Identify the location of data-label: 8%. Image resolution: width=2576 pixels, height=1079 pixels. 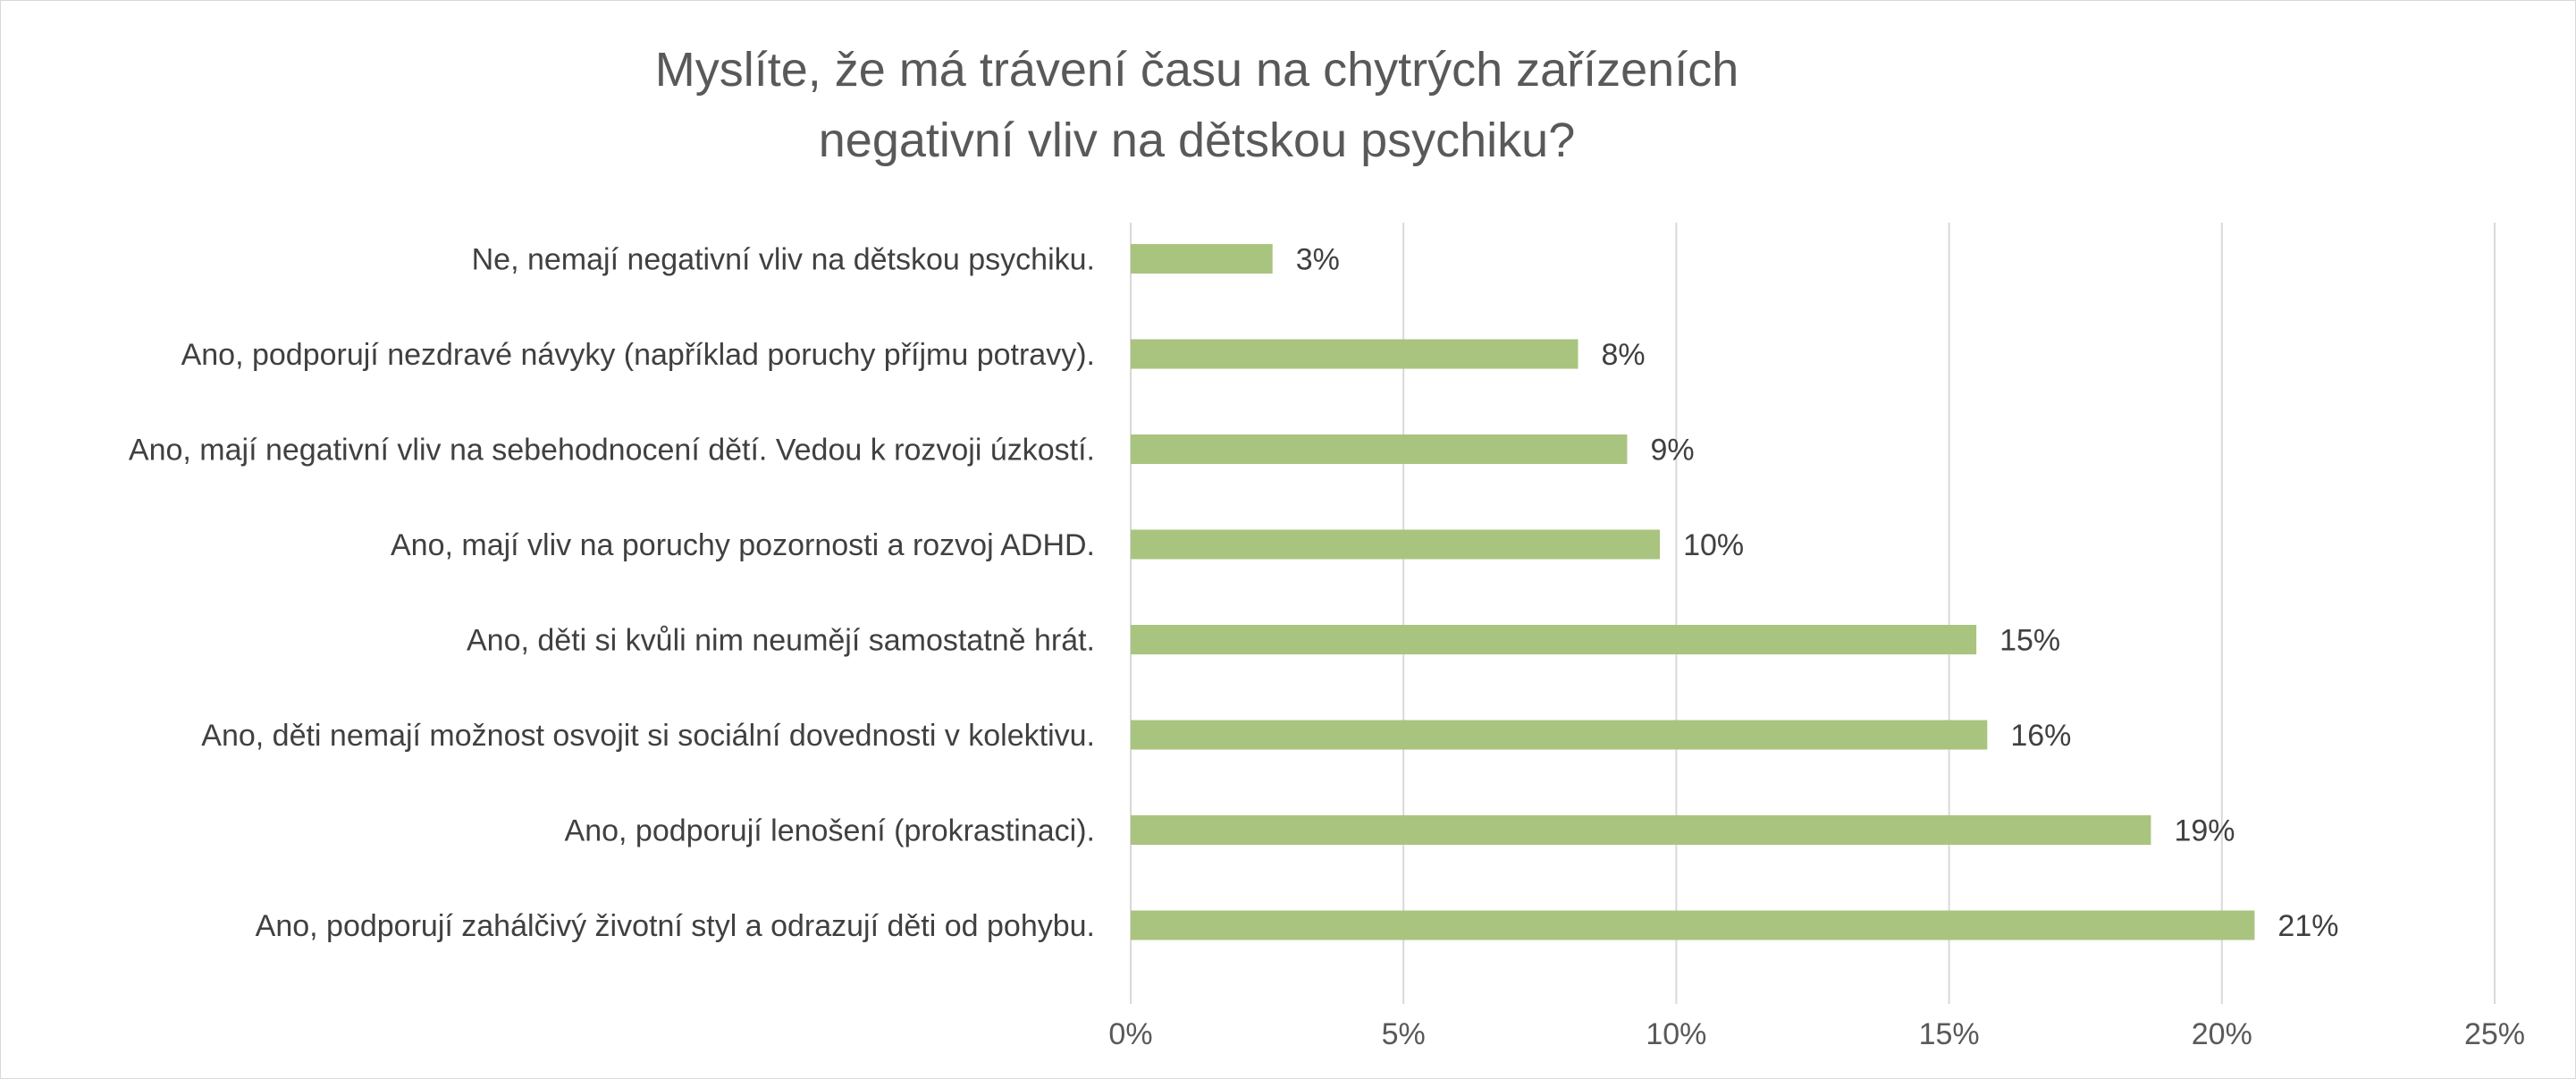
(1624, 355).